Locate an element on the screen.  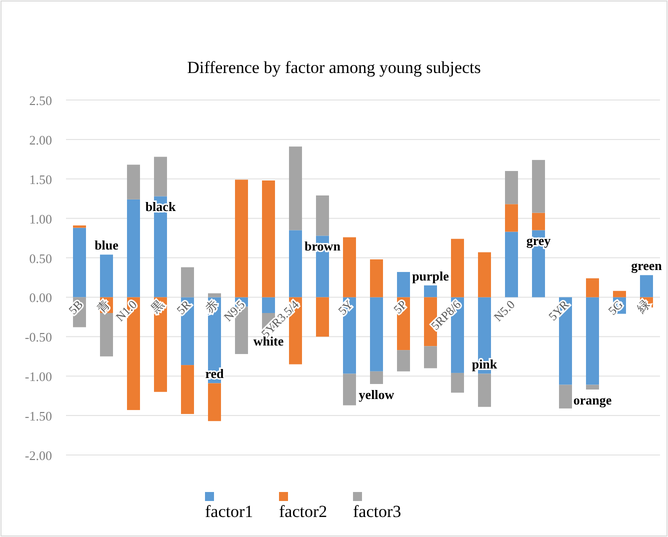
y-tick-label: 1.00 is located at coordinates (40, 218).